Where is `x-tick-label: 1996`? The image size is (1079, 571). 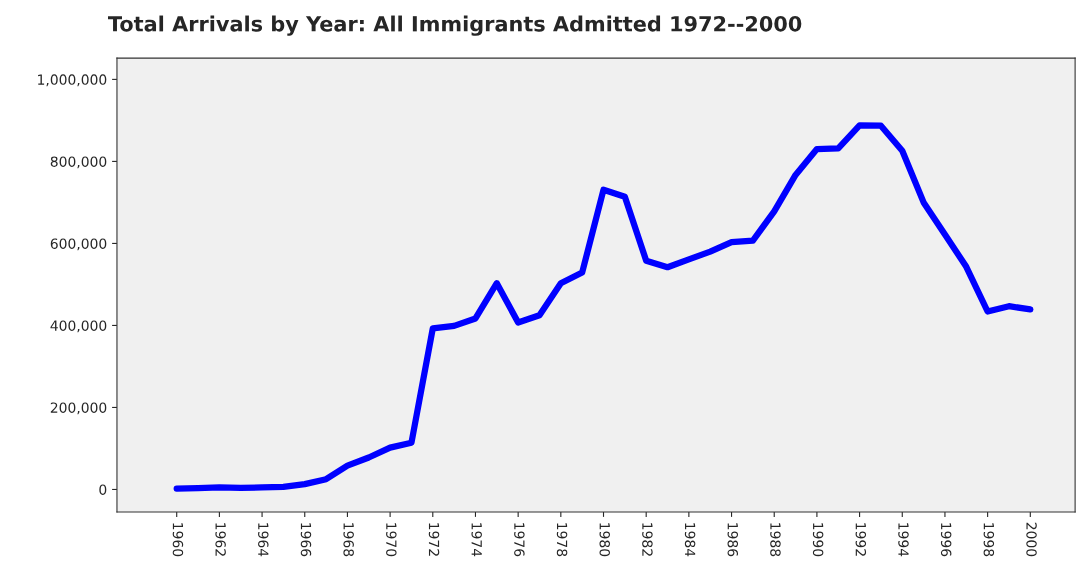 x-tick-label: 1996 is located at coordinates (946, 540).